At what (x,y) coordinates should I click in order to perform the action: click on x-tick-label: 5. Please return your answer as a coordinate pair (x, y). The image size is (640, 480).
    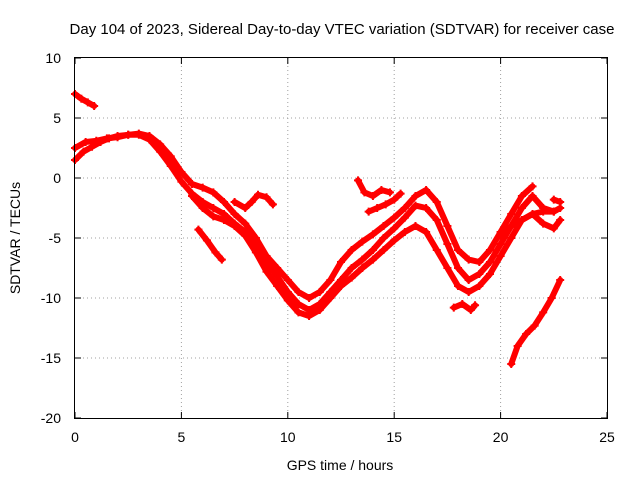
    Looking at the image, I should click on (182, 437).